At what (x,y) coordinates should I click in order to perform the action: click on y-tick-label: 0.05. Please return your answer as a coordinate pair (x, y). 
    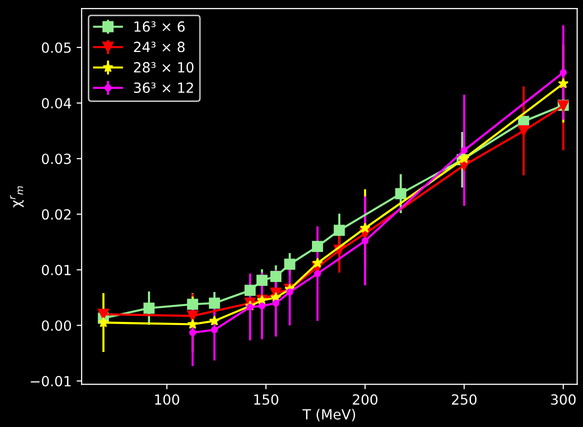
    Looking at the image, I should click on (56, 47).